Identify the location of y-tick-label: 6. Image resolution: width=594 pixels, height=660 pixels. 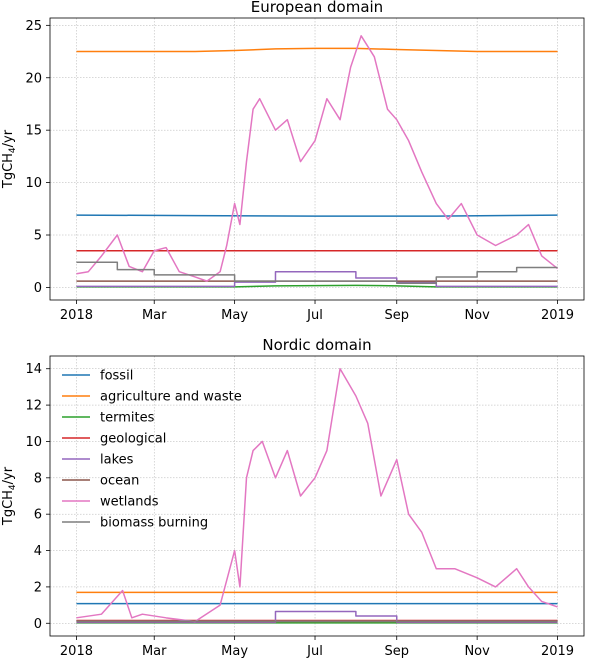
(38, 515).